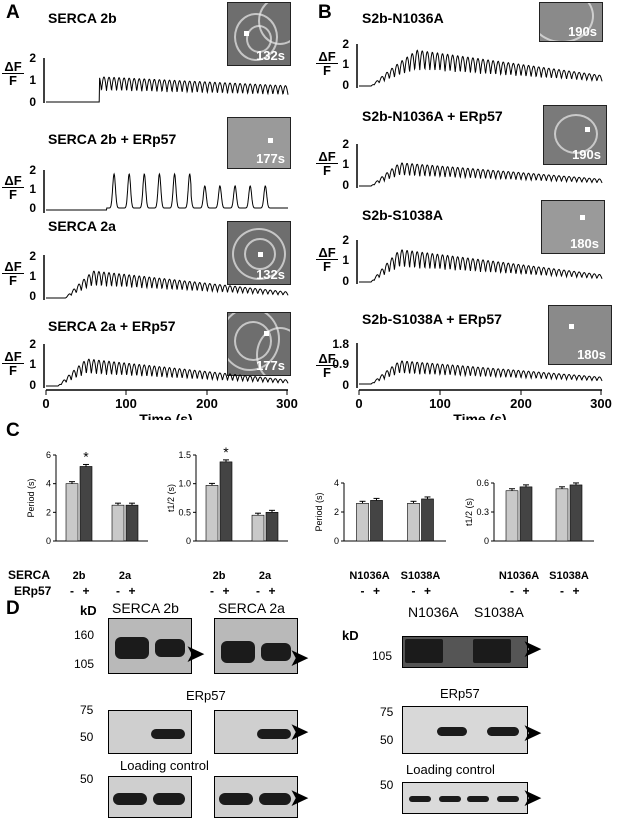  Describe the element at coordinates (325, 12) in the screenshot. I see `panel-letter-b: B` at that location.